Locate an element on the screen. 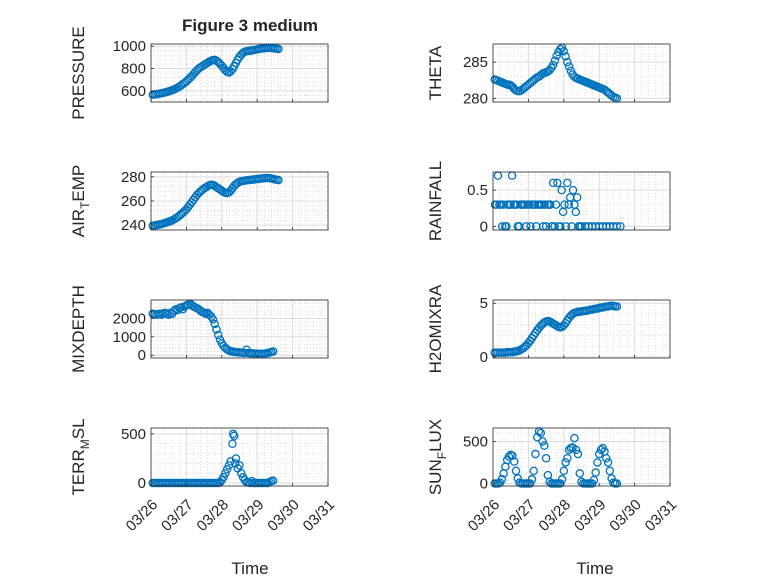 The width and height of the screenshot is (778, 583). subplot-2: 280 285 THETA is located at coordinates (548, 75).